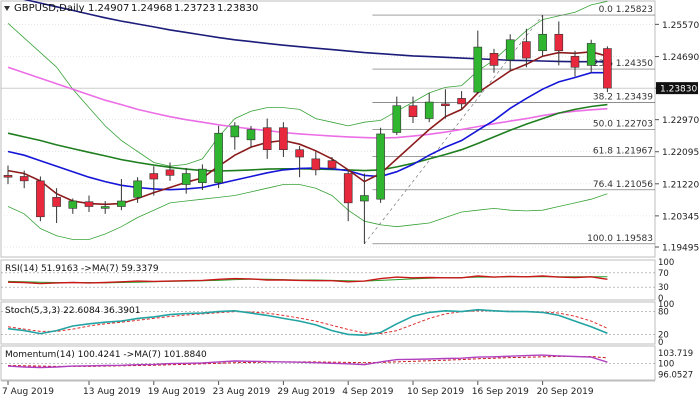  I want to click on date-tick-label: 10 Sep 2019, so click(435, 392).